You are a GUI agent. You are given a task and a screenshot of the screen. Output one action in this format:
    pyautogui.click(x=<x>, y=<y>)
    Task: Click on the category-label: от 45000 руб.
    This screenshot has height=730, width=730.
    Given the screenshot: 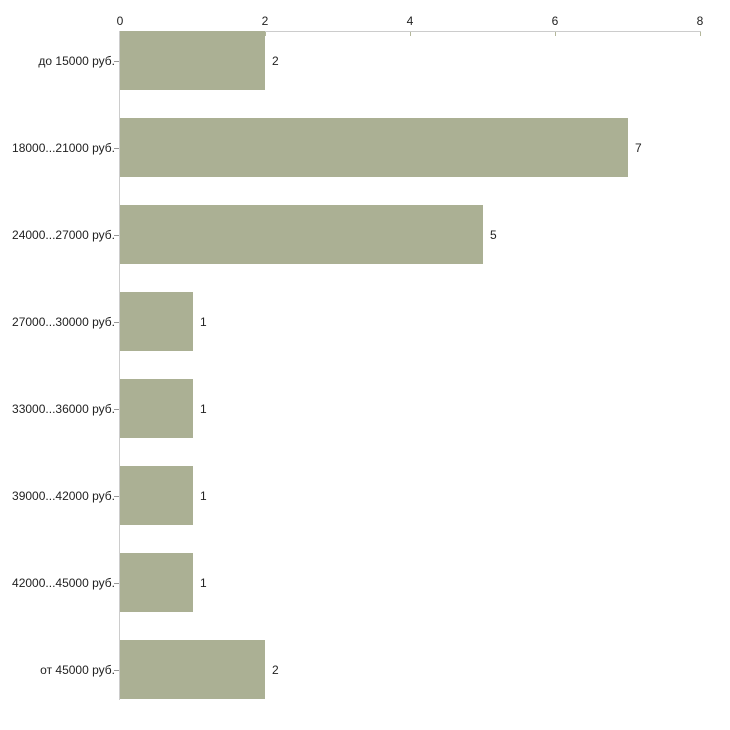 What is the action you would take?
    pyautogui.click(x=77, y=670)
    